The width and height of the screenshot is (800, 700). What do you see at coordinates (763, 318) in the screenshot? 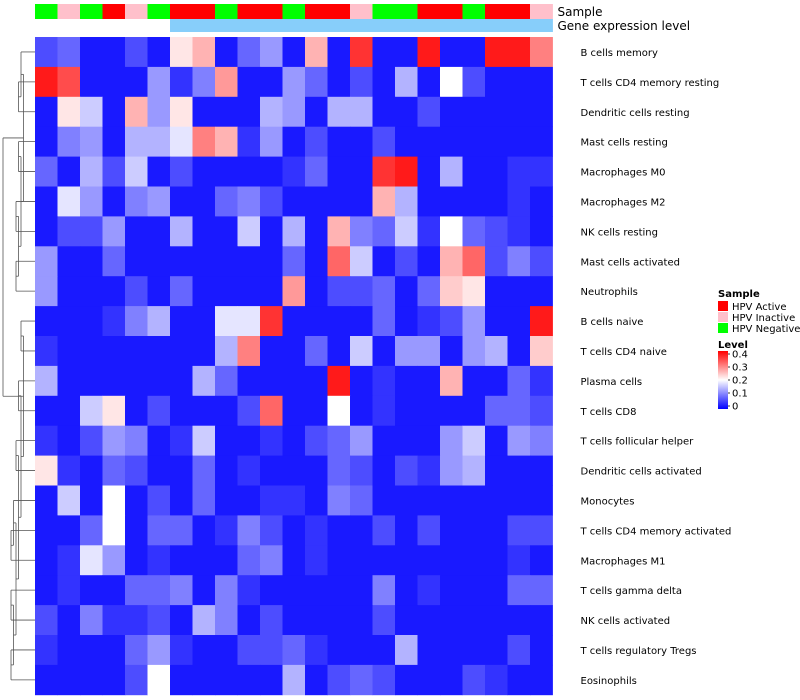
I see `legend-entry-label: HPV Inactive` at bounding box center [763, 318].